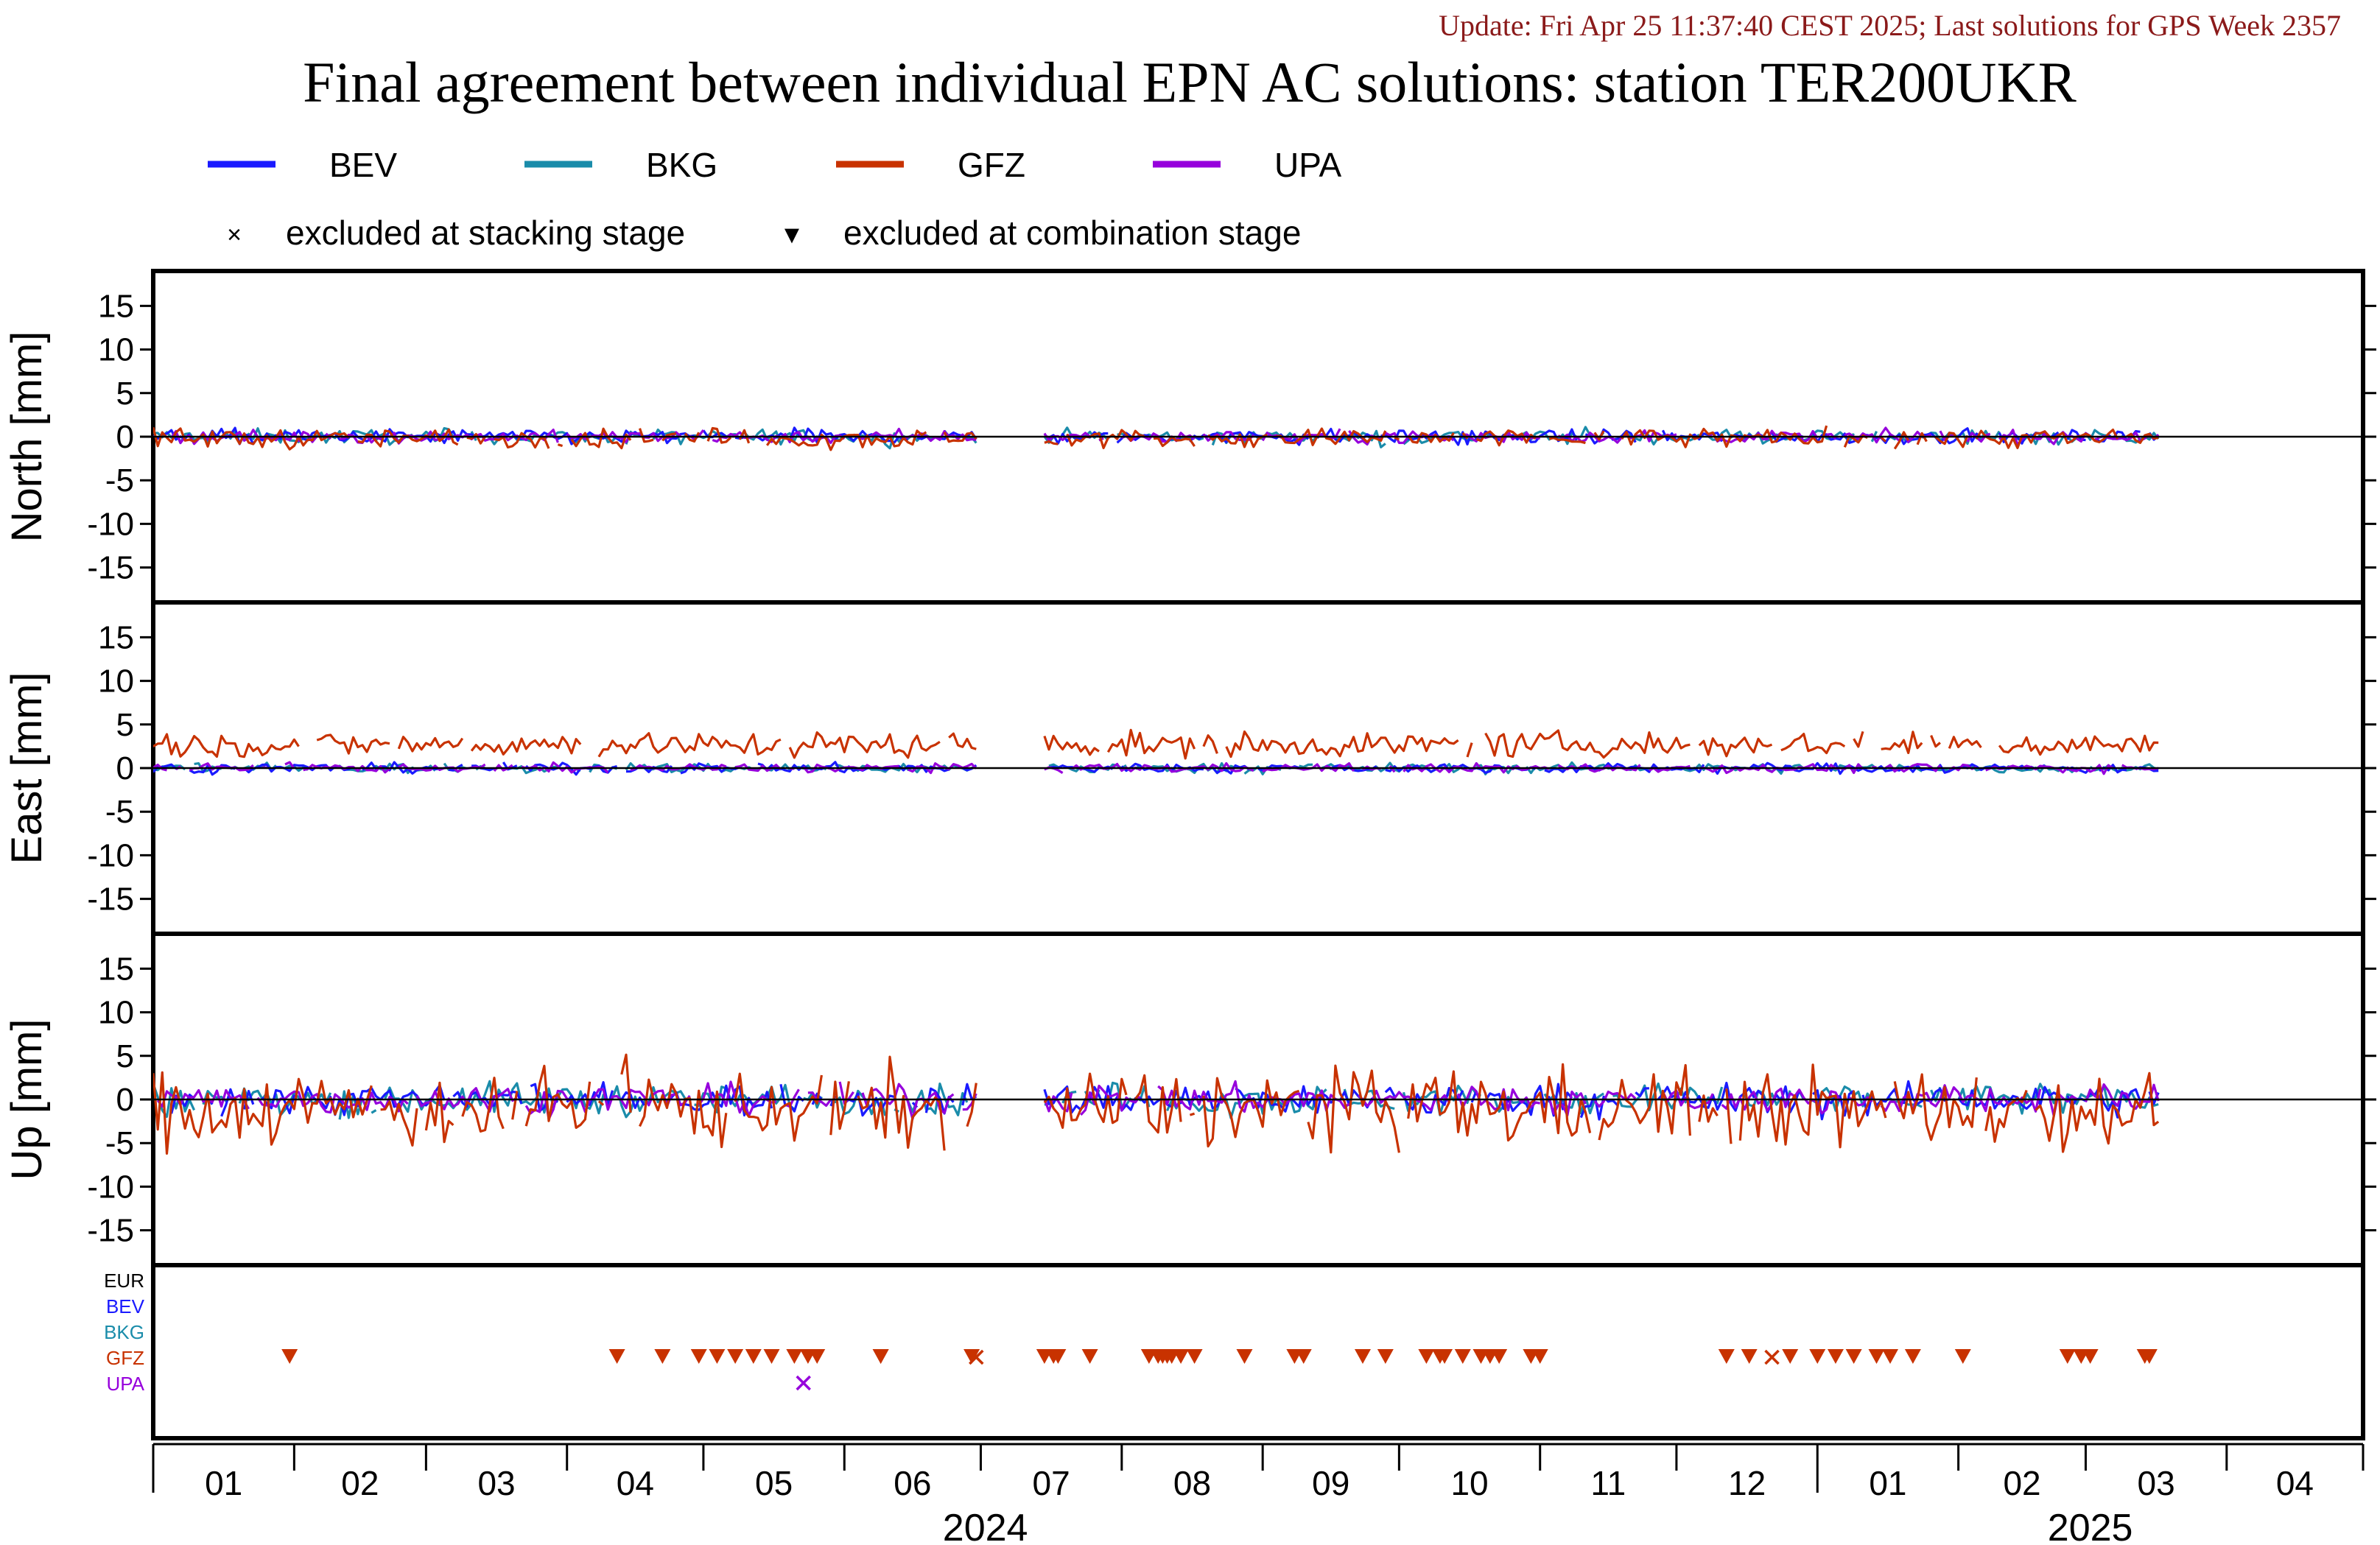 This screenshot has width=2380, height=1545. What do you see at coordinates (1072, 233) in the screenshot?
I see `legend-symbol-label: excluded at combination stage` at bounding box center [1072, 233].